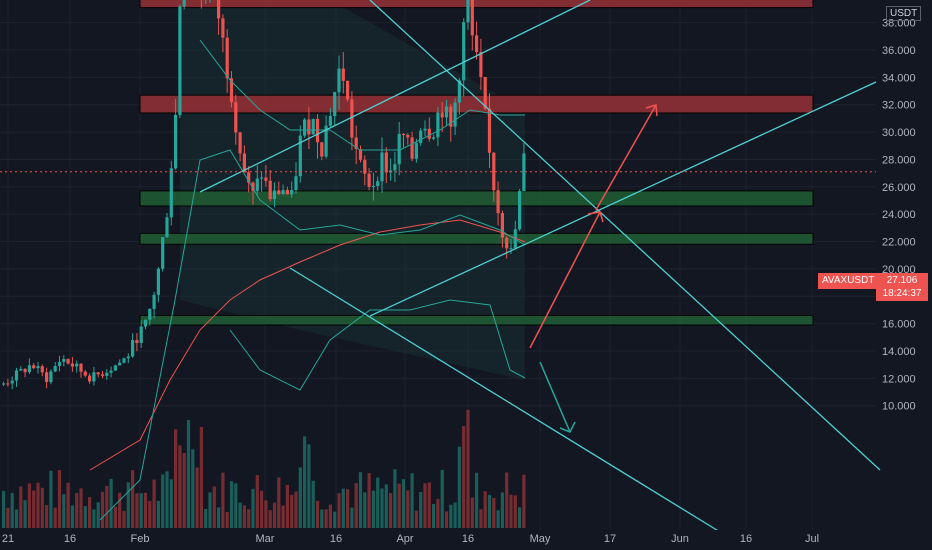 This screenshot has width=932, height=550. I want to click on x-axis-band, so click(466, 540).